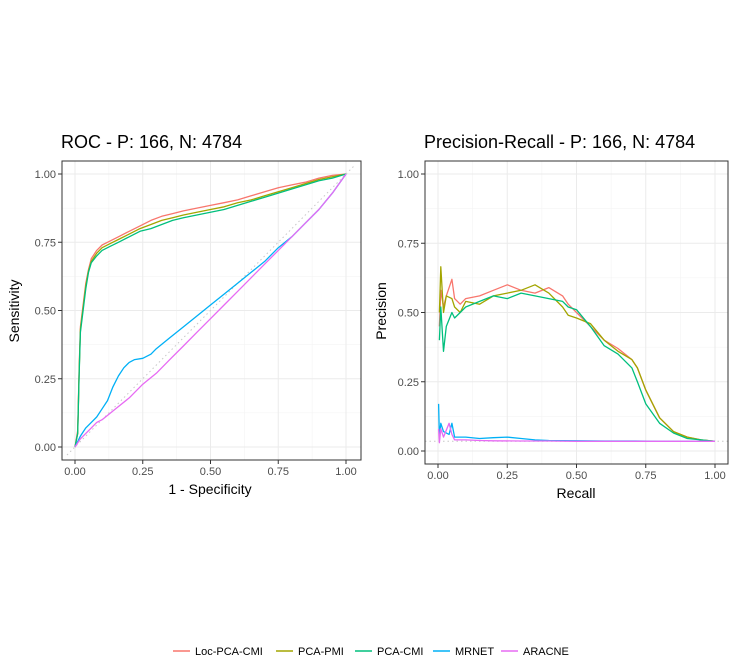 The width and height of the screenshot is (736, 670). What do you see at coordinates (400, 652) in the screenshot?
I see `legend-label-pca-cmi: PCA-CMI` at bounding box center [400, 652].